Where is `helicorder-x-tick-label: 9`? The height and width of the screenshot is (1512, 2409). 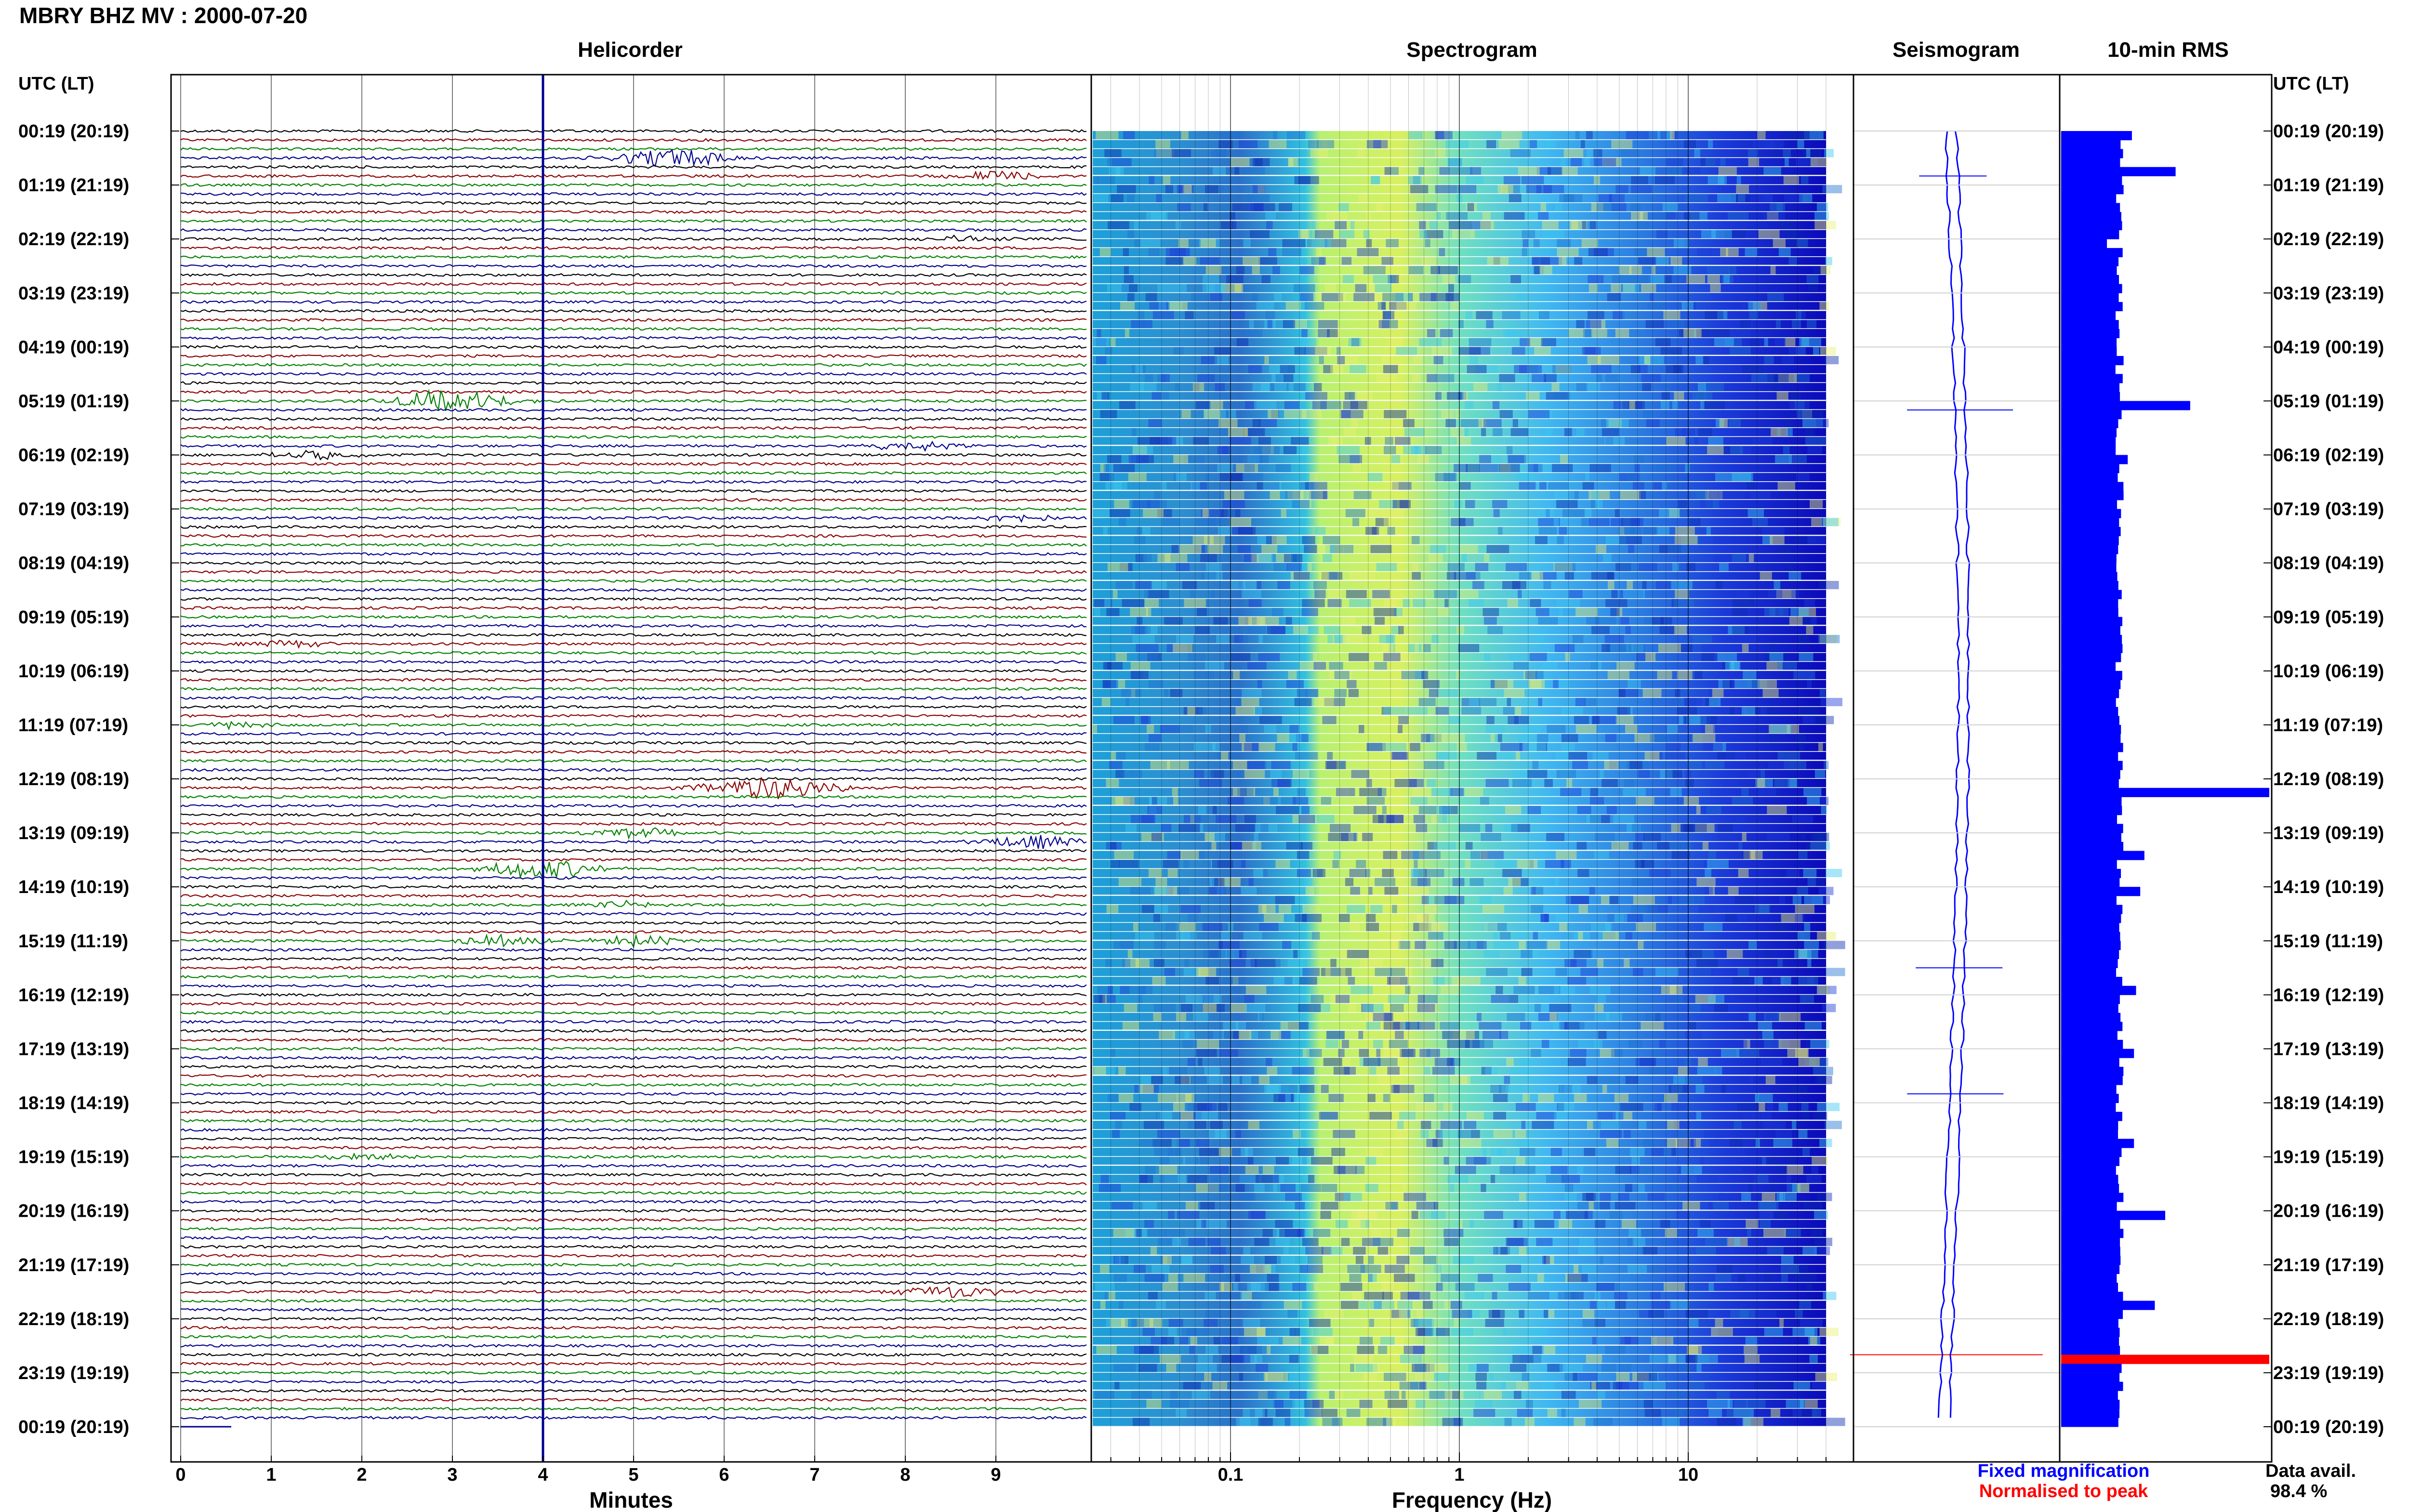 helicorder-x-tick-label: 9 is located at coordinates (996, 1475).